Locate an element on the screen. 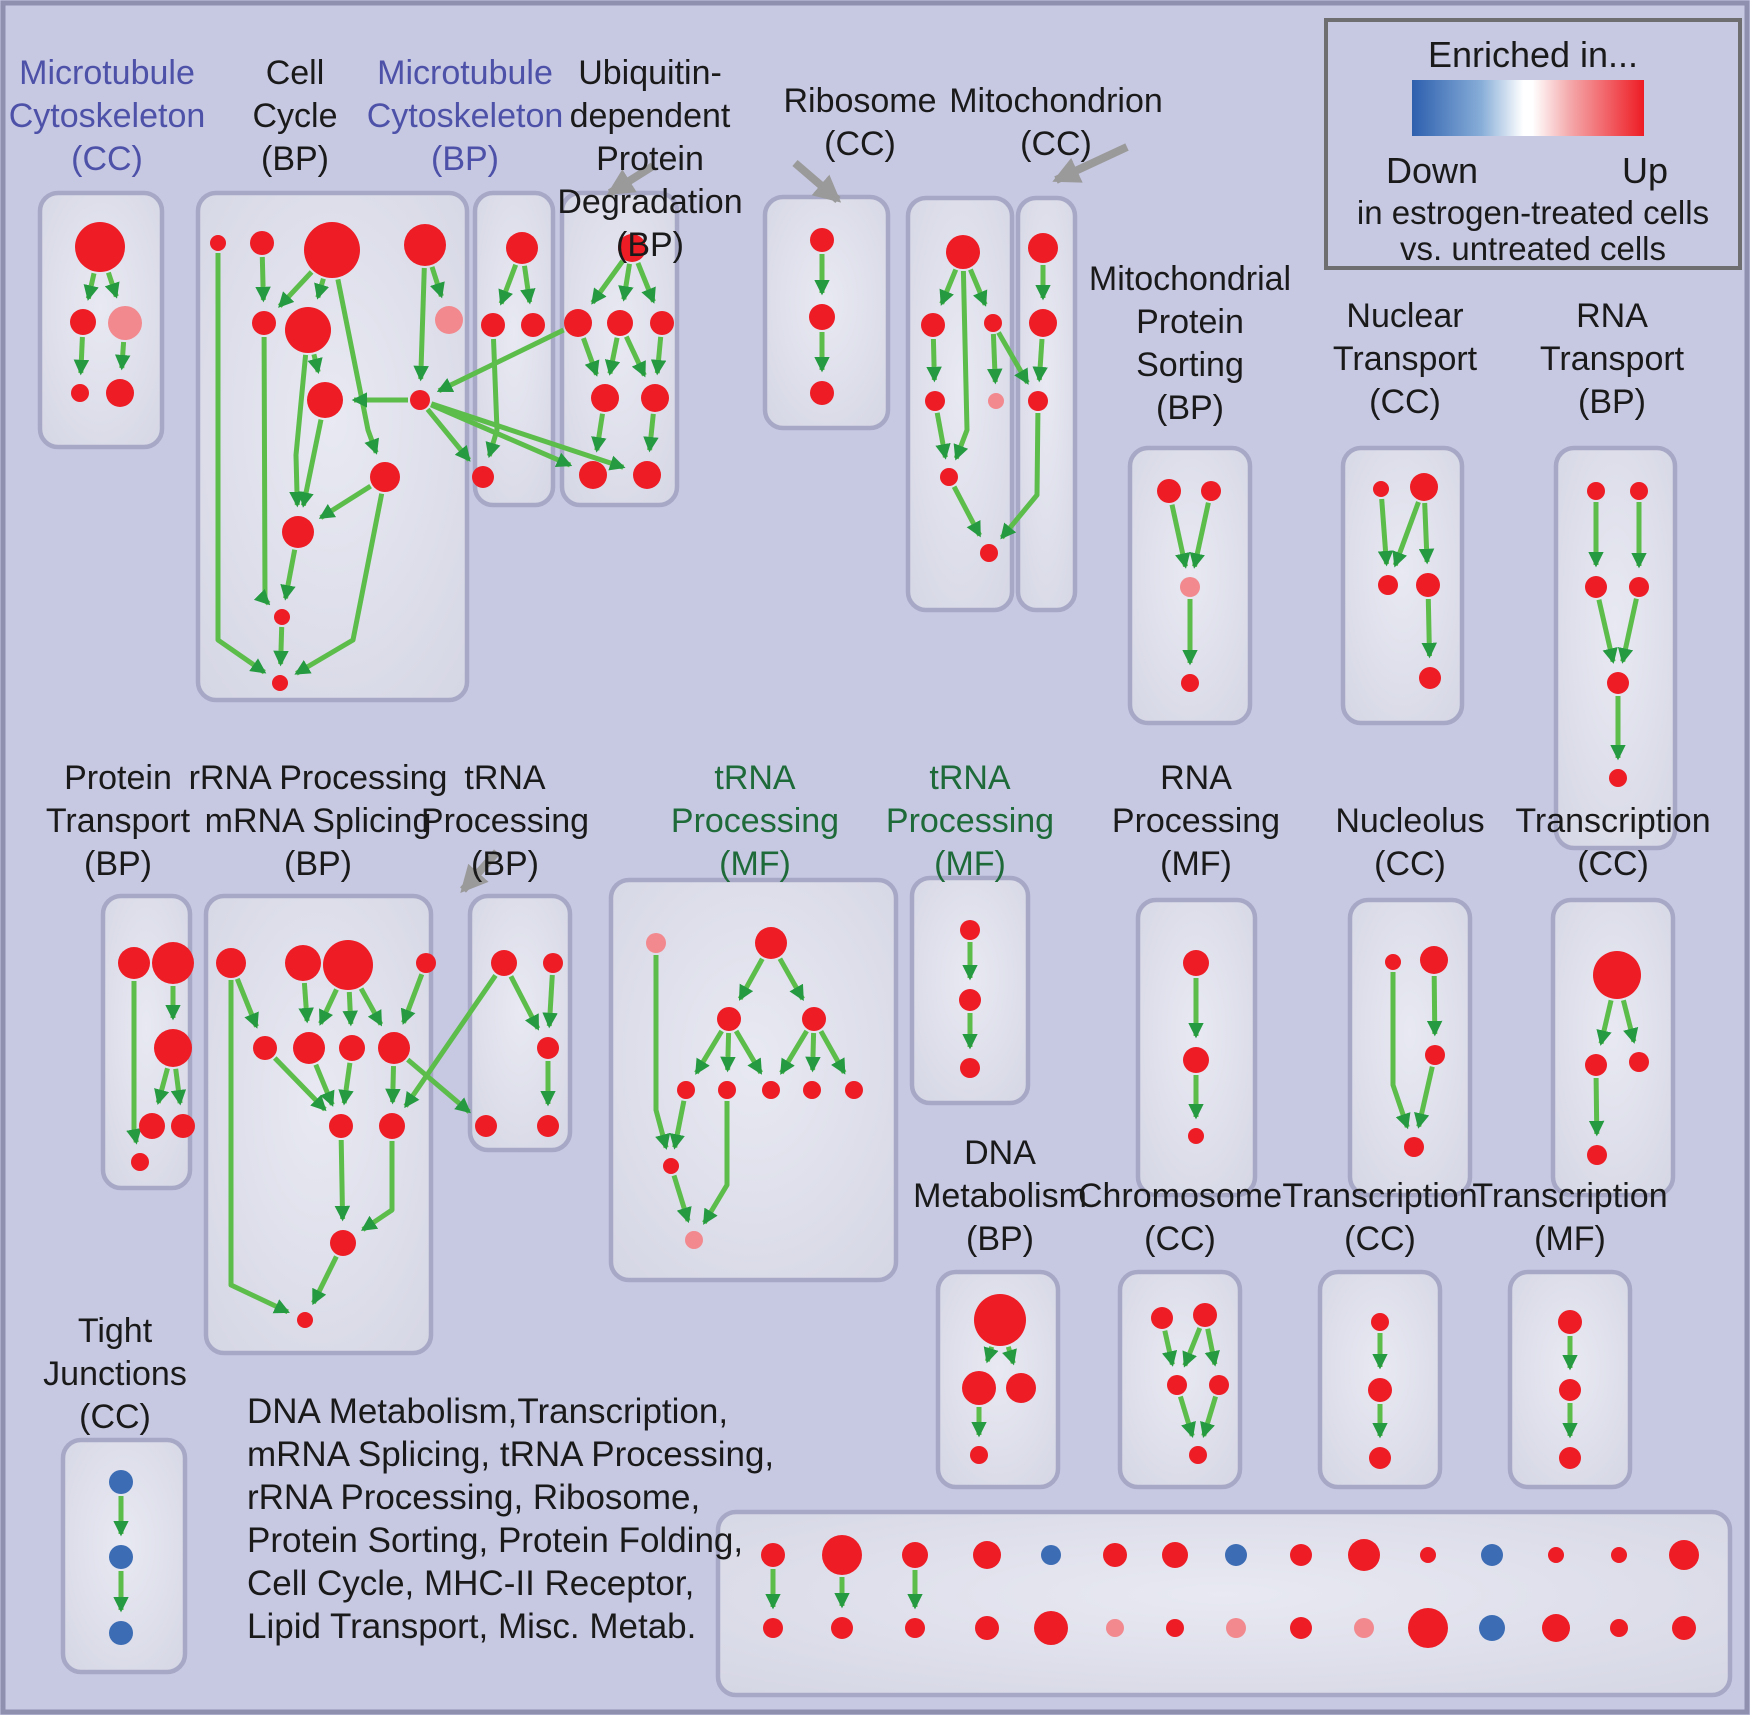 The height and width of the screenshot is (1715, 1750). cluster-box-rna_trans is located at coordinates (1615, 648).